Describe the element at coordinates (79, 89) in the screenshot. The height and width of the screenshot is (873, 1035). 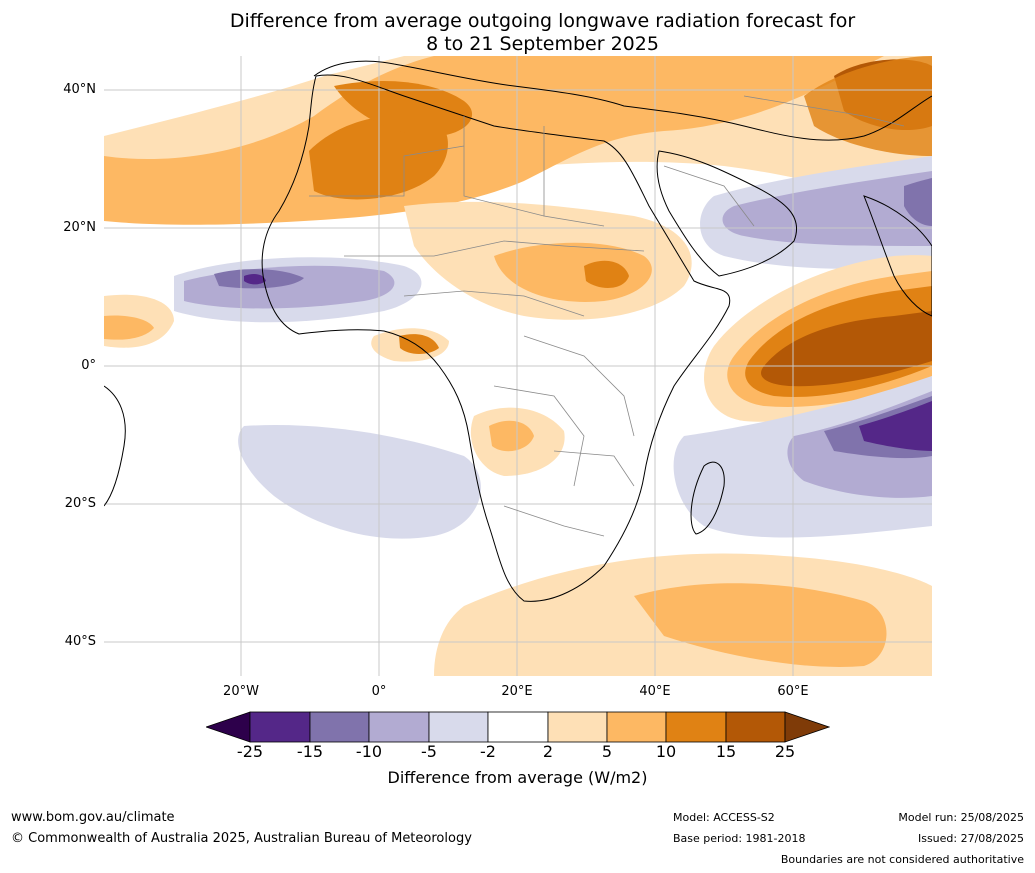
I see `lat-label-40n: 40°N` at that location.